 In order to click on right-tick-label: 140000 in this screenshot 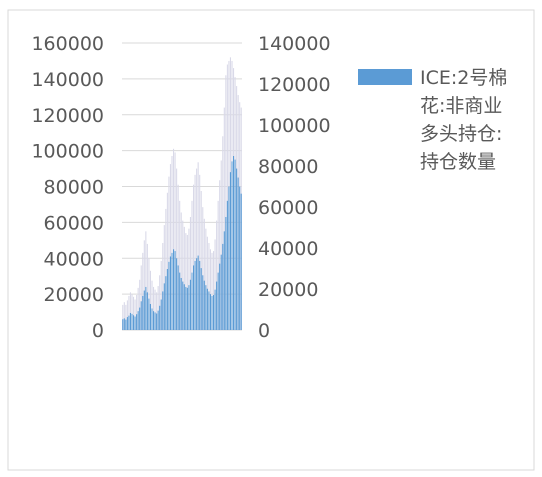, I will do `click(294, 44)`.